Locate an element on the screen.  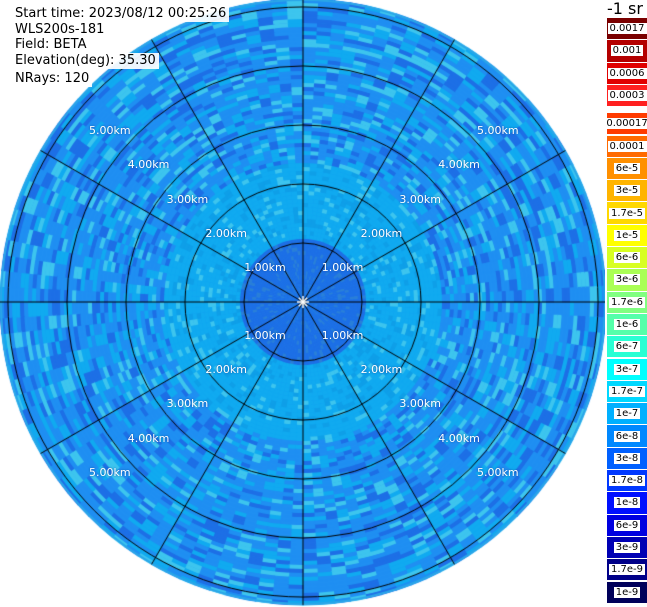
colorbar-cell-lower-6: 6e-6 is located at coordinates (627, 258).